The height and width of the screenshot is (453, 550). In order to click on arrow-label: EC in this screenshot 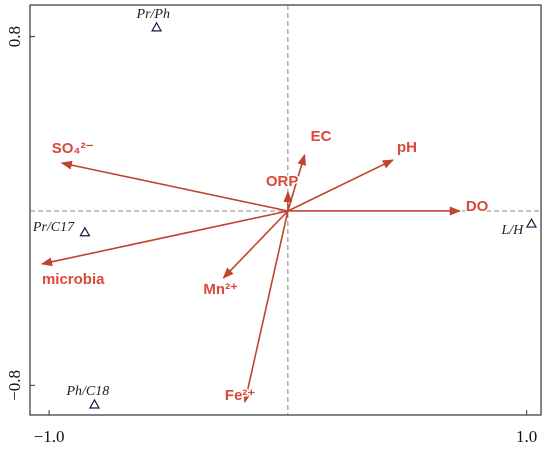, I will do `click(321, 136)`.